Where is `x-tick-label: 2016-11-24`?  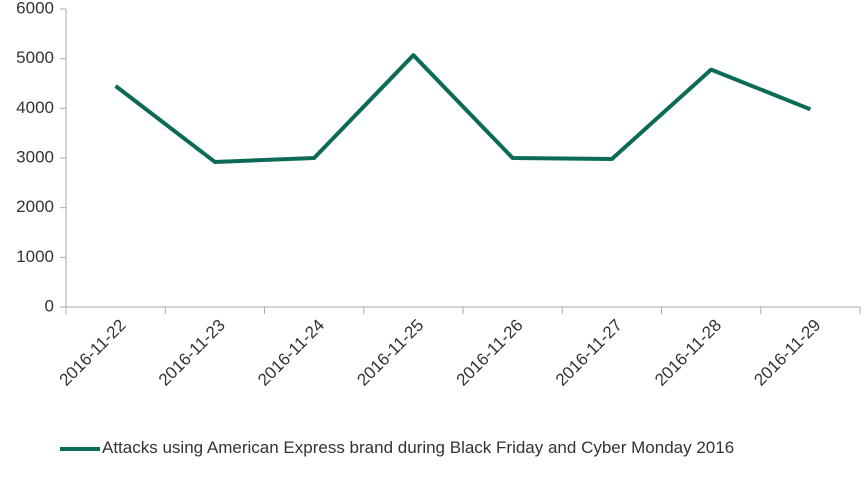 x-tick-label: 2016-11-24 is located at coordinates (291, 353).